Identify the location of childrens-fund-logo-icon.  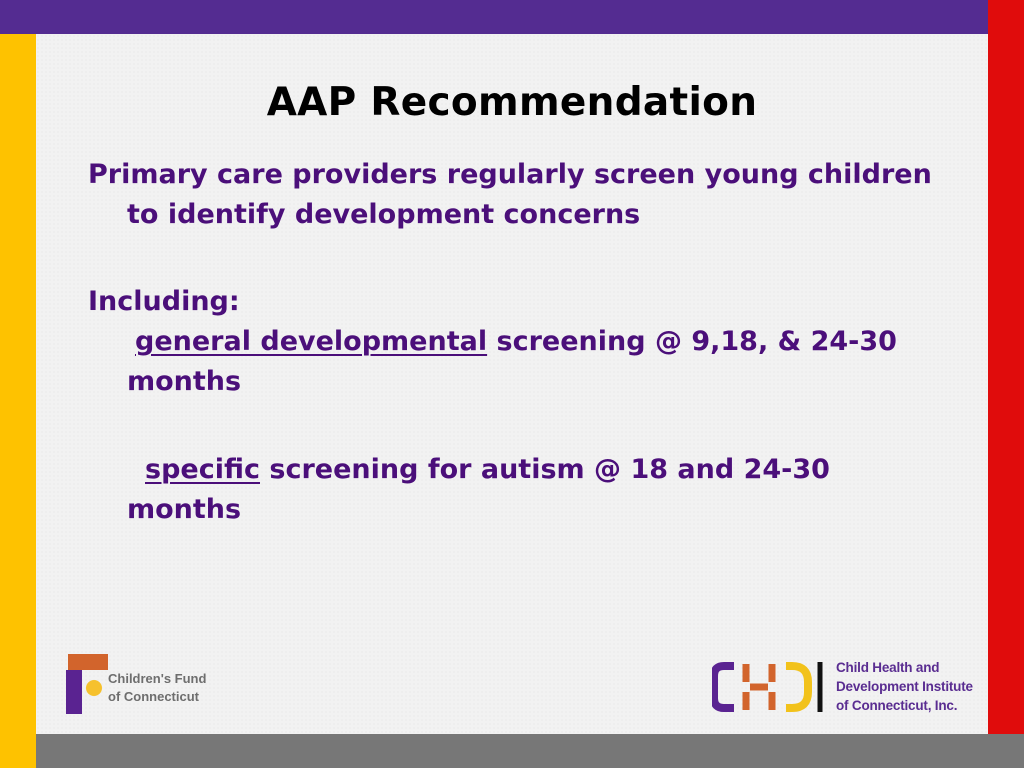
(87, 684).